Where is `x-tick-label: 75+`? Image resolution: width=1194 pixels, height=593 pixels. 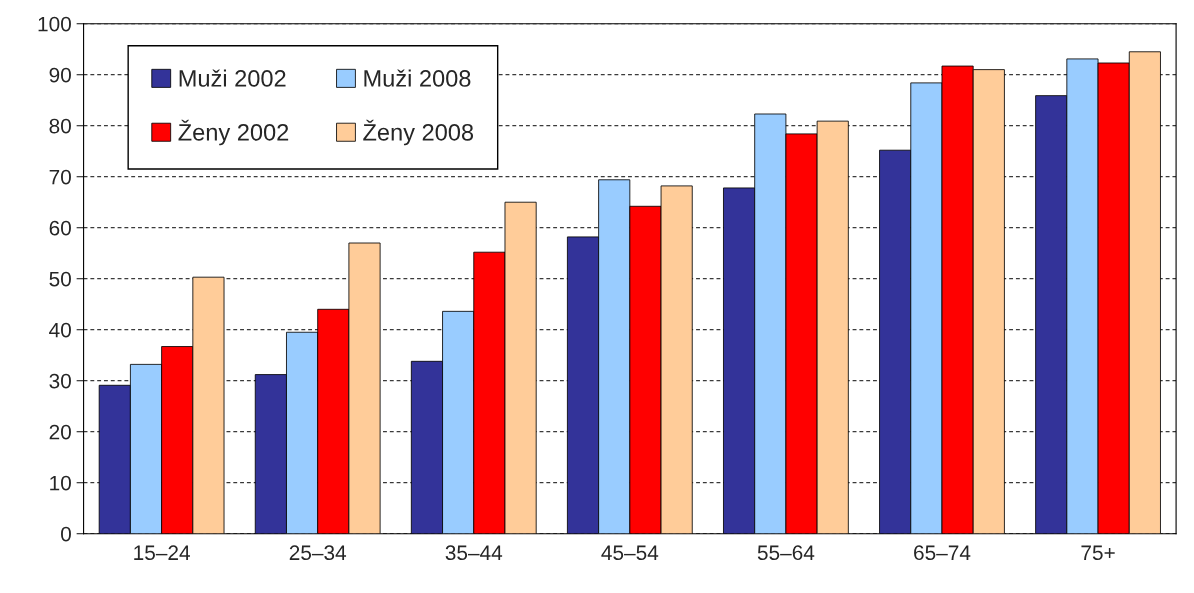
x-tick-label: 75+ is located at coordinates (1098, 553).